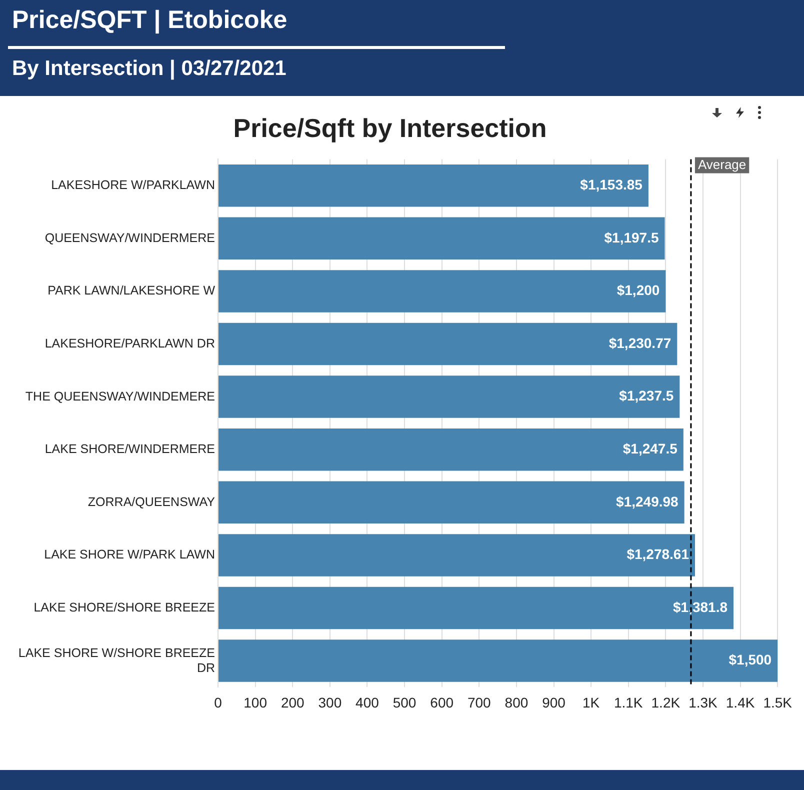 Image resolution: width=804 pixels, height=790 pixels. I want to click on x-tick-label: 1K, so click(591, 702).